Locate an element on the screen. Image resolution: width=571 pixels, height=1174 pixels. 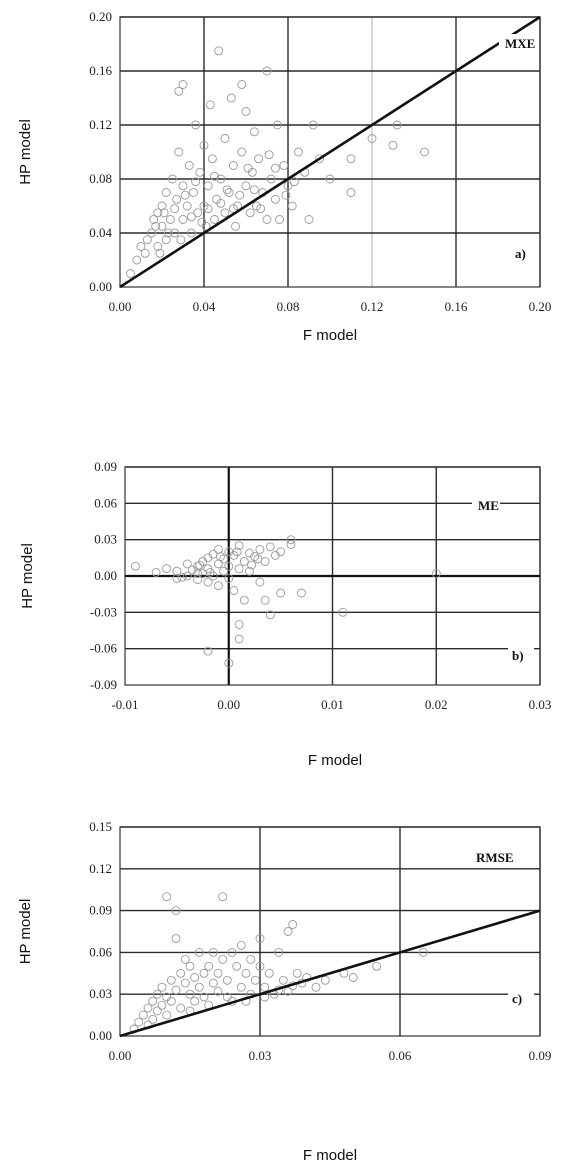
metric-label: MXE is located at coordinates (520, 43).